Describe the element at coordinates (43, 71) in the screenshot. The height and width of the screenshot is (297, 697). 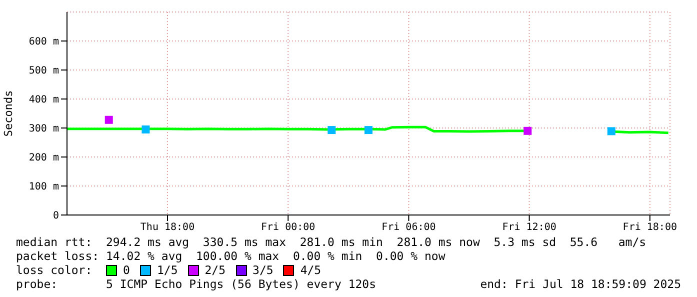
I see `y-tick-label: 500 m` at that location.